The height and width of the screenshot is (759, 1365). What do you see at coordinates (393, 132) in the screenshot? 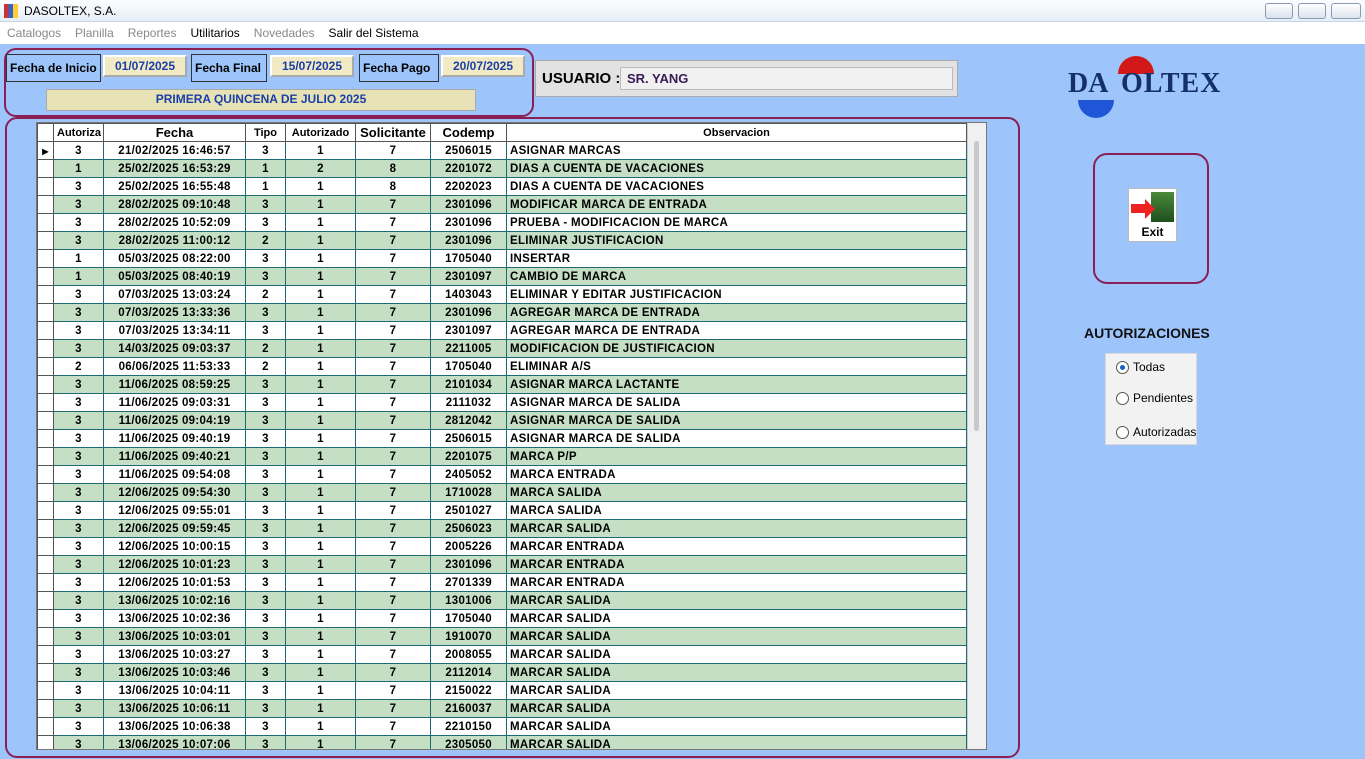
I see `column-header: Solicitante` at bounding box center [393, 132].